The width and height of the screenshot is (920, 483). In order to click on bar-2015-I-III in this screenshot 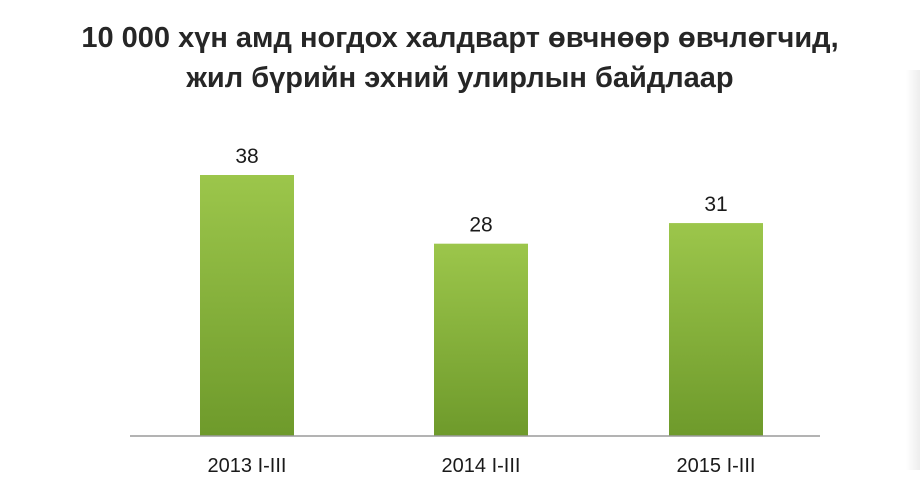, I will do `click(716, 329)`.